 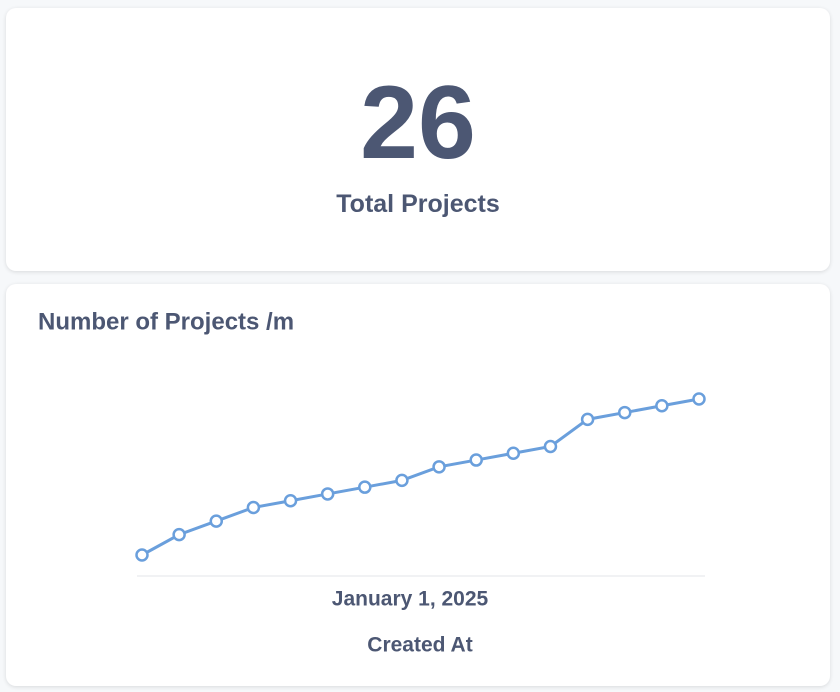 I want to click on x-tick-label: January 1, 2025, so click(x=410, y=599).